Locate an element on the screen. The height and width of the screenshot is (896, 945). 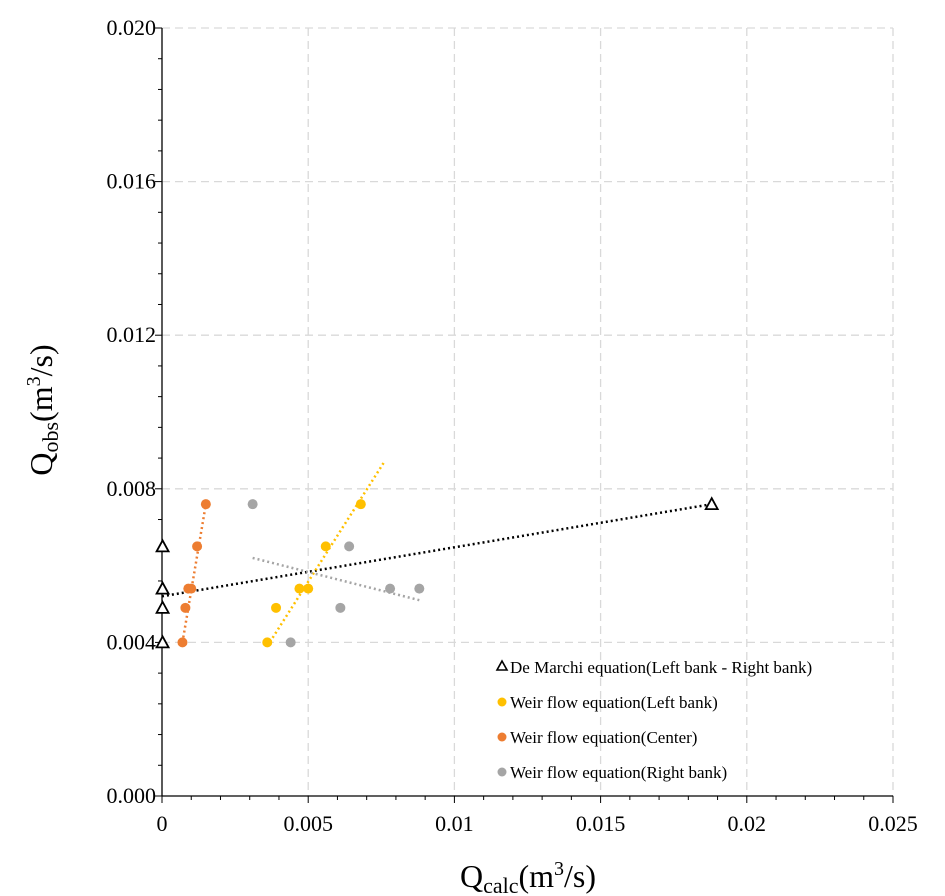
x-tick-label: 0.005 is located at coordinates (308, 823).